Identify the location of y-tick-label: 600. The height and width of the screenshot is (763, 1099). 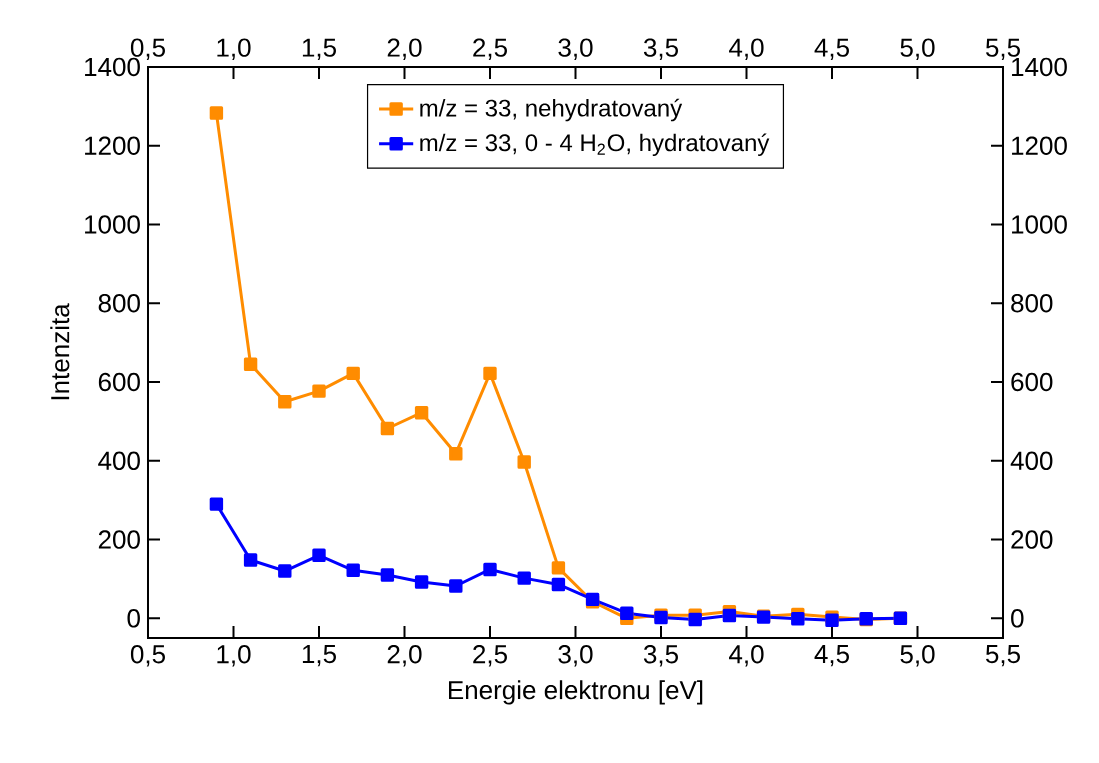
(119, 382).